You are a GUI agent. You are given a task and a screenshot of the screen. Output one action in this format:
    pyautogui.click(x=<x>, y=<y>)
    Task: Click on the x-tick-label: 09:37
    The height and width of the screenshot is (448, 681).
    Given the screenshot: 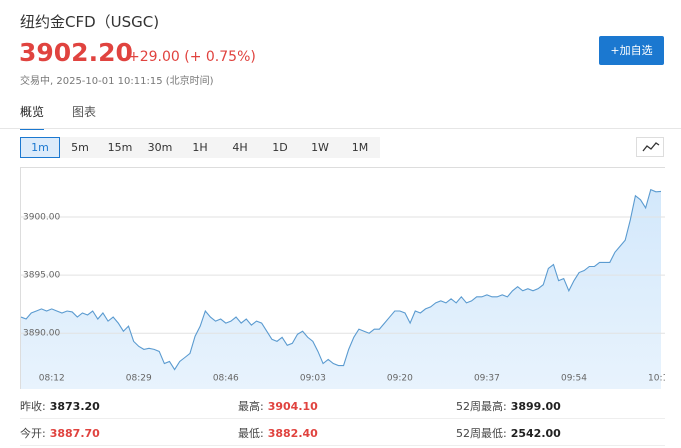 What is the action you would take?
    pyautogui.click(x=487, y=379)
    